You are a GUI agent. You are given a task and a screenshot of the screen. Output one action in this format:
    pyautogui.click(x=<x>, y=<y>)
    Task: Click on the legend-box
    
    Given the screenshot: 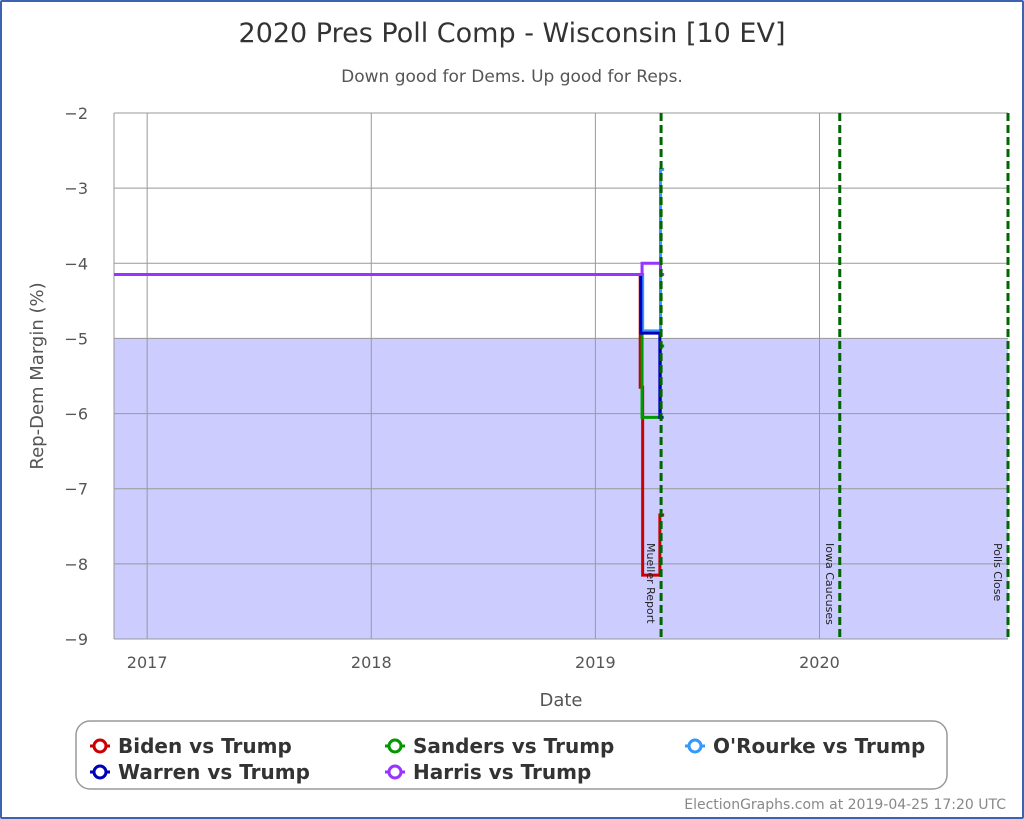 What is the action you would take?
    pyautogui.click(x=511, y=755)
    